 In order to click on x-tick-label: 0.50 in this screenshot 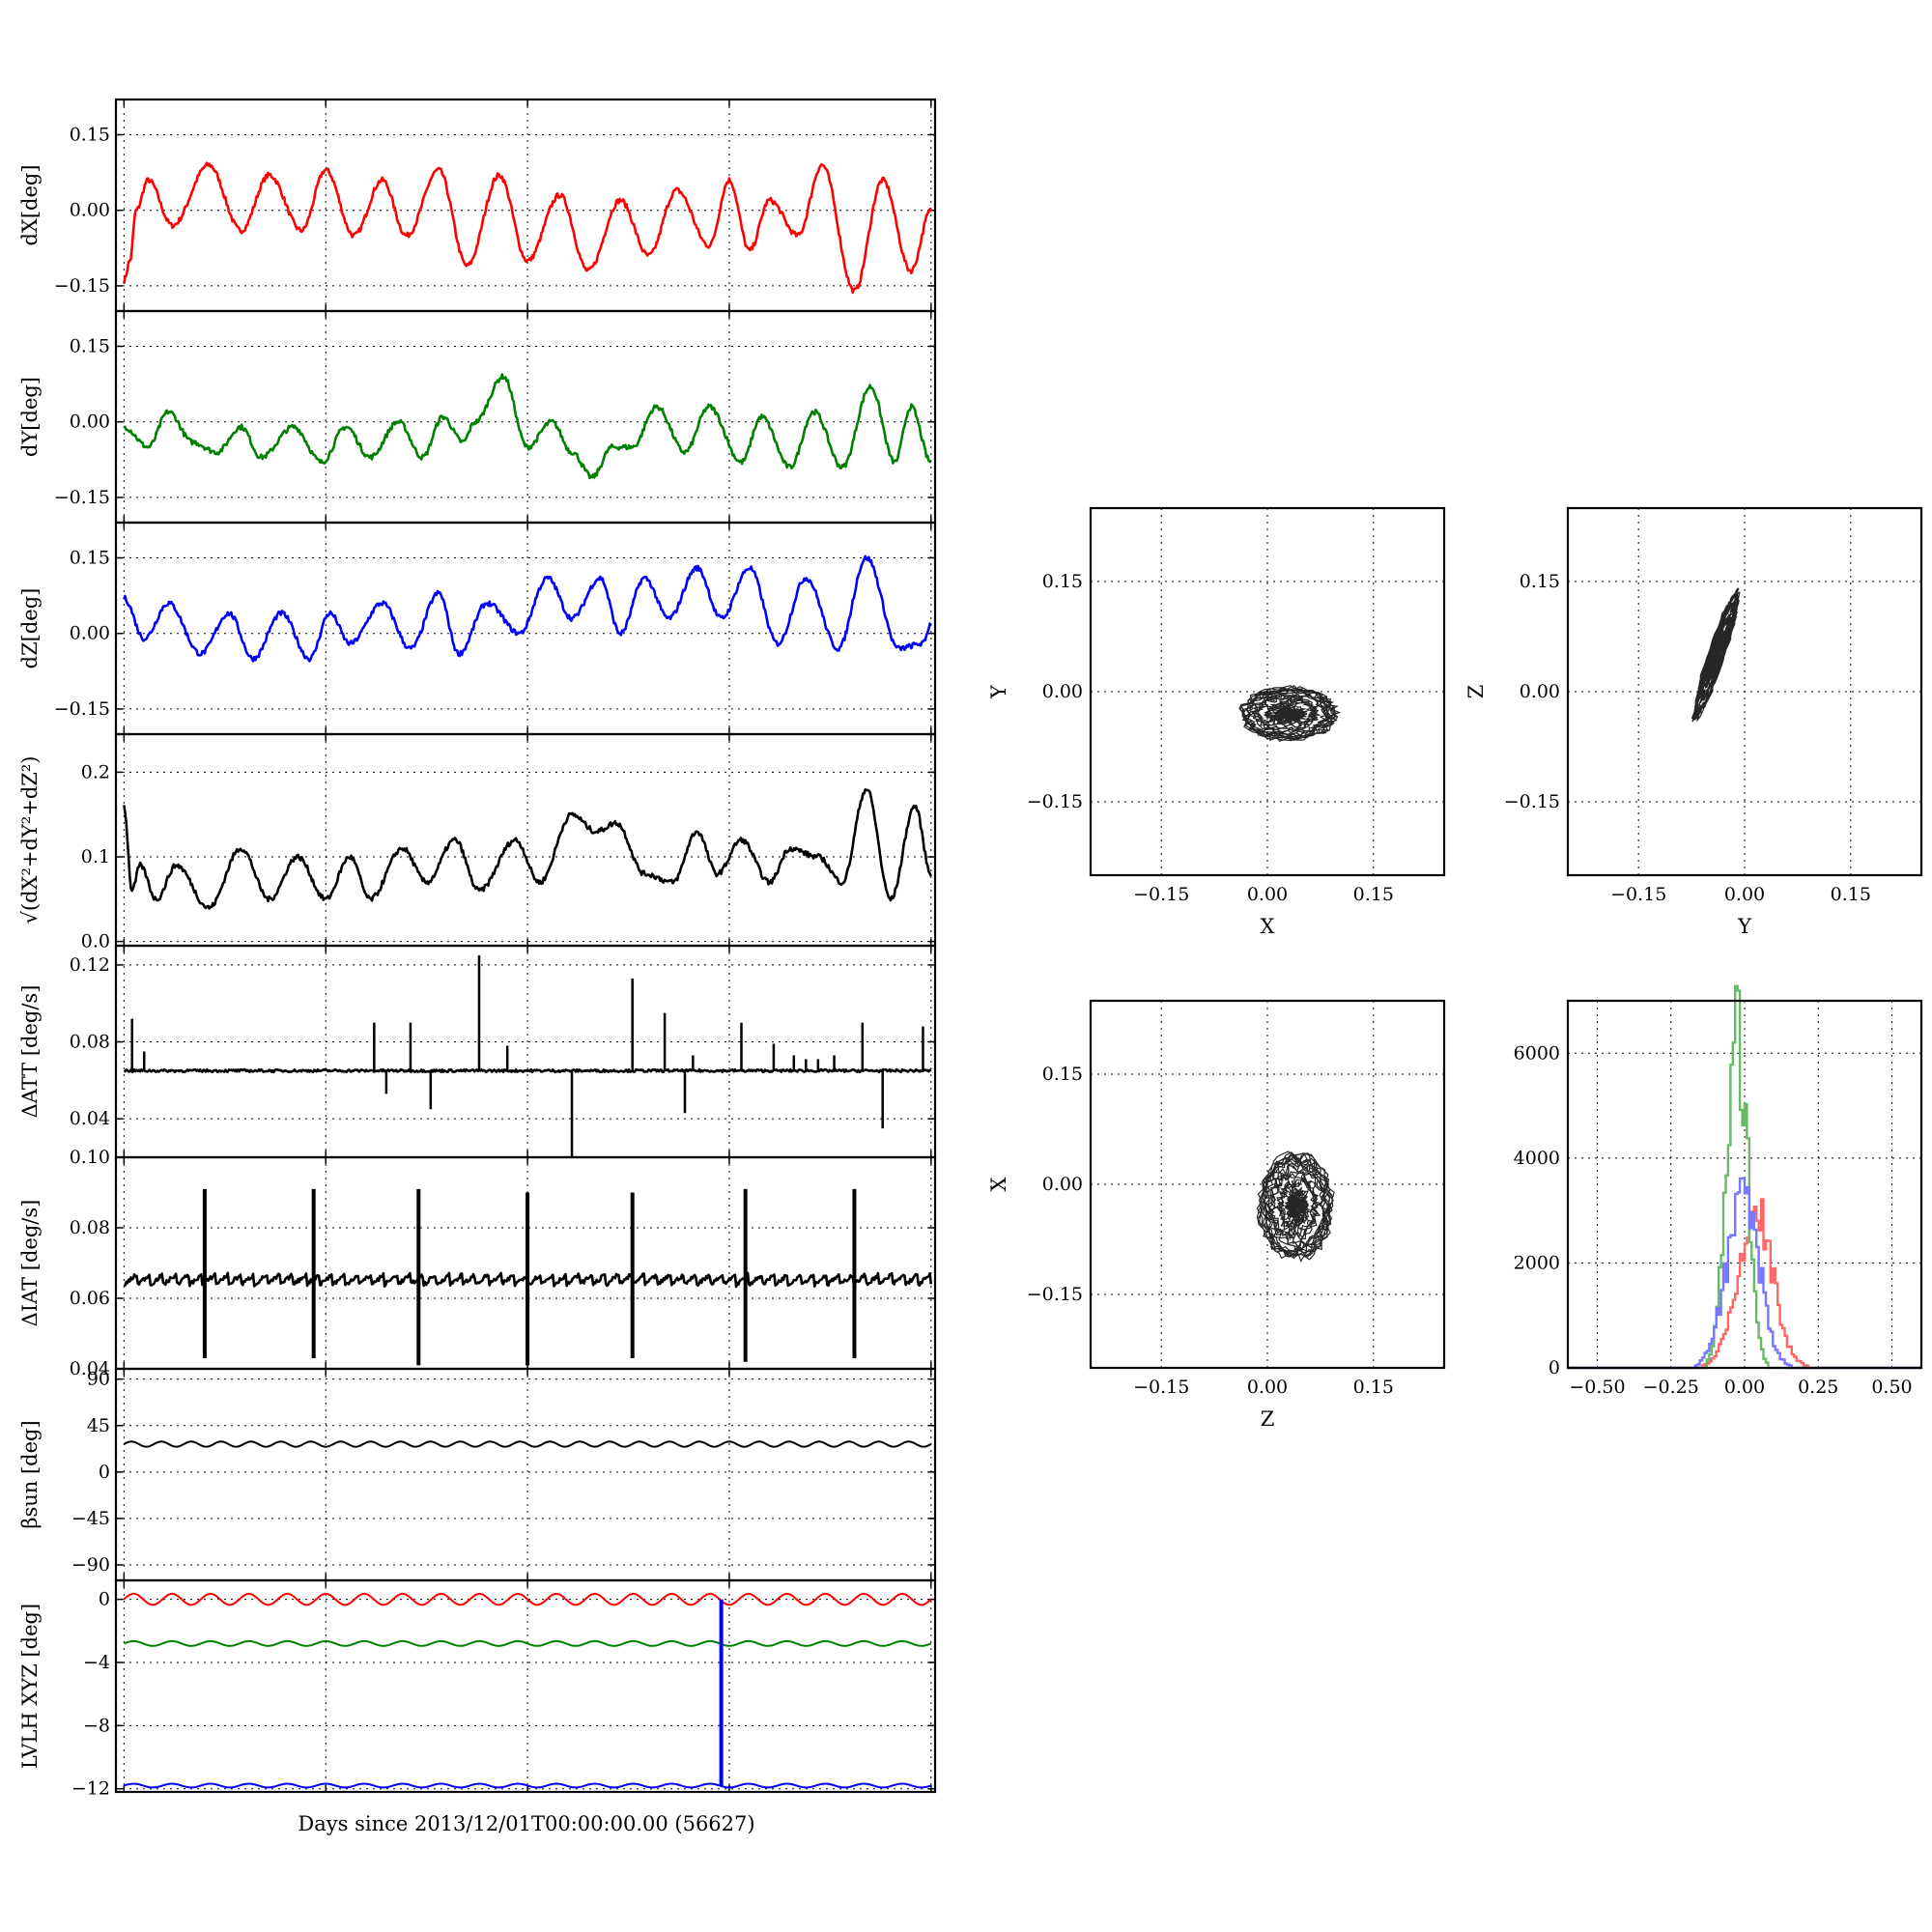, I will do `click(1891, 1387)`.